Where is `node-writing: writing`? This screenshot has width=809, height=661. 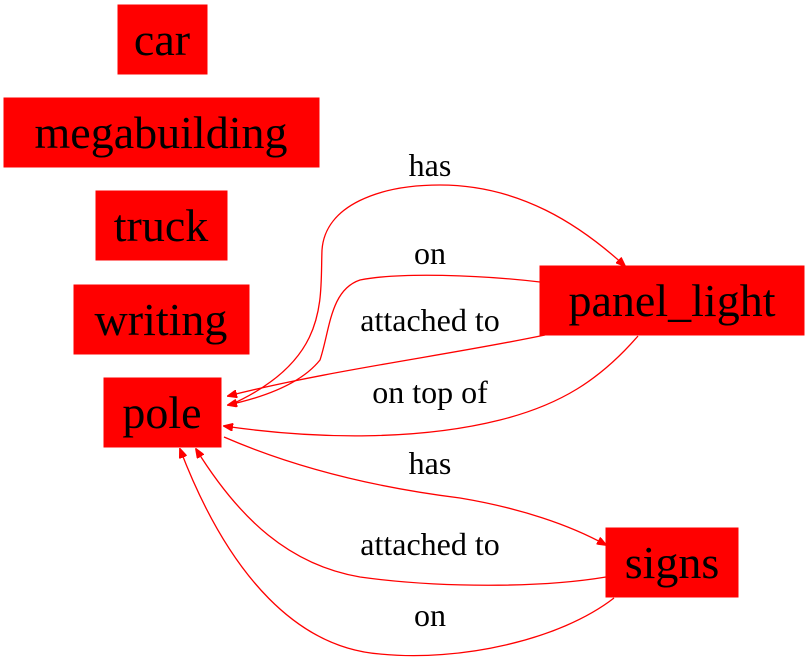 node-writing: writing is located at coordinates (161, 319).